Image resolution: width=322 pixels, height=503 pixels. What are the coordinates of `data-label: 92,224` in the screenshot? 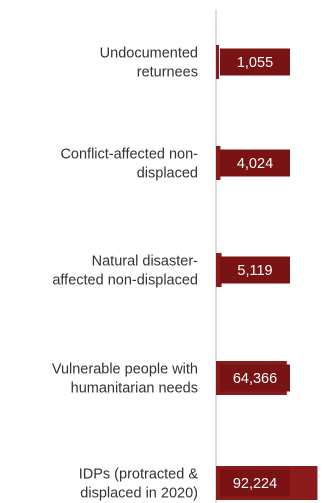 It's located at (255, 484).